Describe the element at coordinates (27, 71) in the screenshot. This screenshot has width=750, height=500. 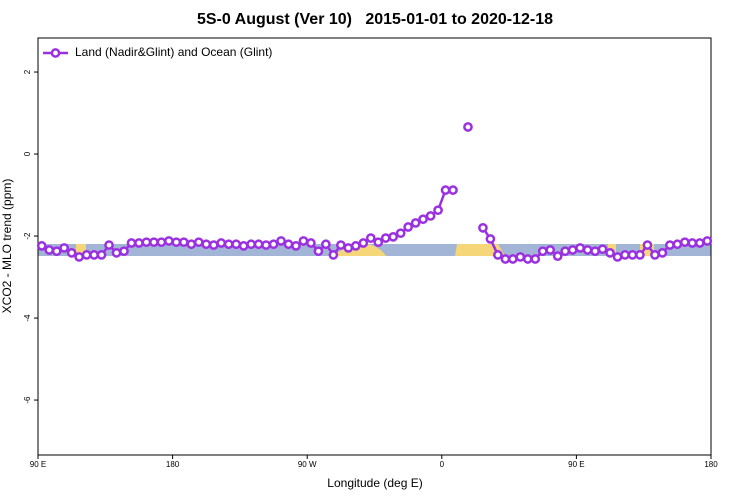
I see `y-tick-label: 2` at that location.